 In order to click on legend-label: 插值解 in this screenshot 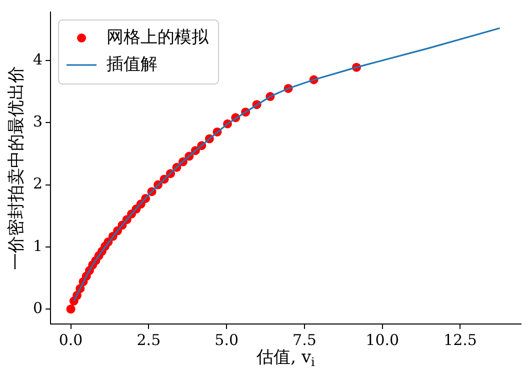, I will do `click(132, 64)`.